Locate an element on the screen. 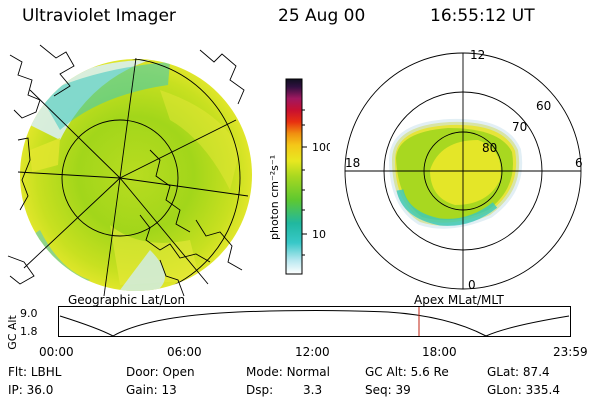 This screenshot has height=400, width=600. filter-info: Flt: LBHL is located at coordinates (34, 372).